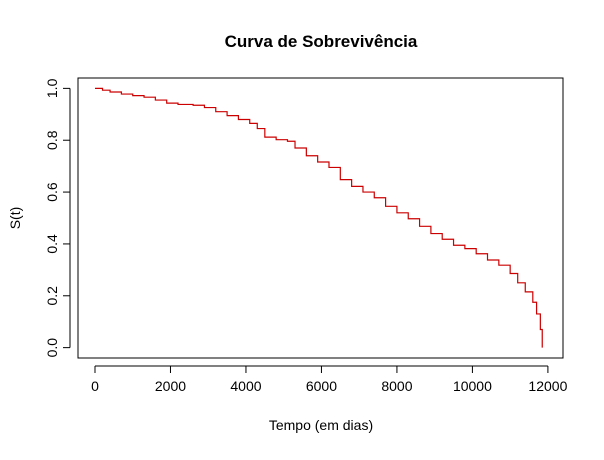 The width and height of the screenshot is (604, 460). What do you see at coordinates (321, 425) in the screenshot?
I see `x-axis-label: Tempo (em dias)` at bounding box center [321, 425].